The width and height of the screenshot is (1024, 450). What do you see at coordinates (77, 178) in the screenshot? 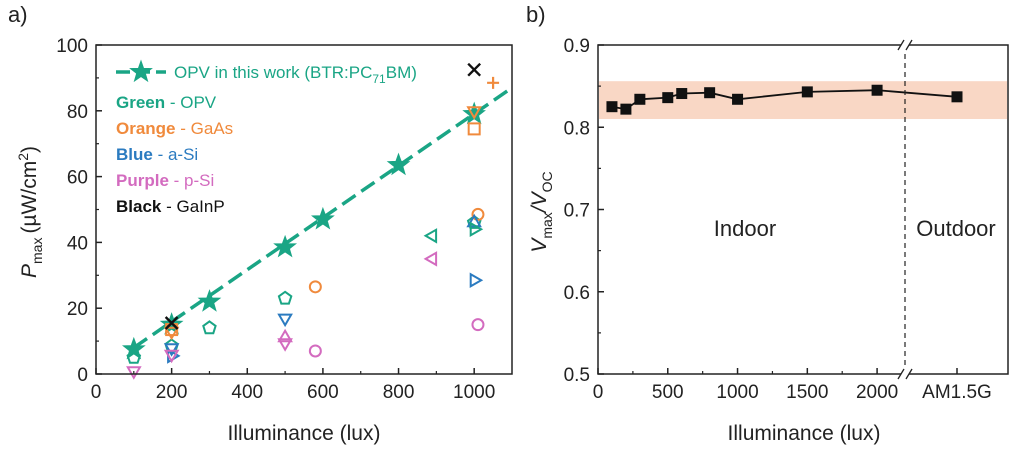
I see `a-y-tick-label: 60` at bounding box center [77, 178].